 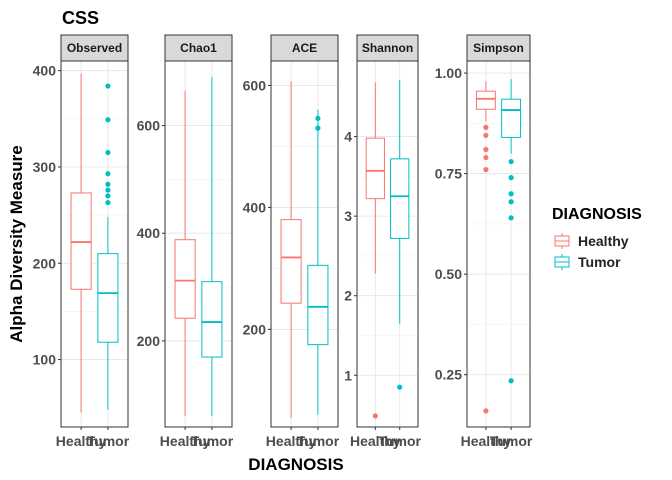 I want to click on legend-label-healthy: Healthy, so click(x=603, y=240).